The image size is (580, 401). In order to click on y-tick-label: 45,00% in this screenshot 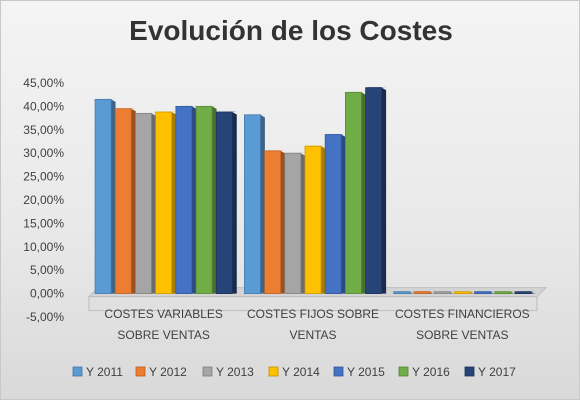, I will do `click(43, 83)`.